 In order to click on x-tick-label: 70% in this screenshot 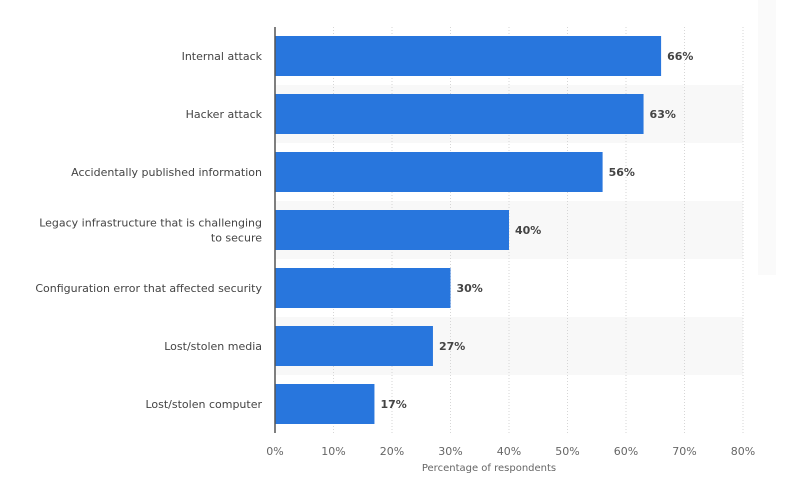, I will do `click(684, 451)`.